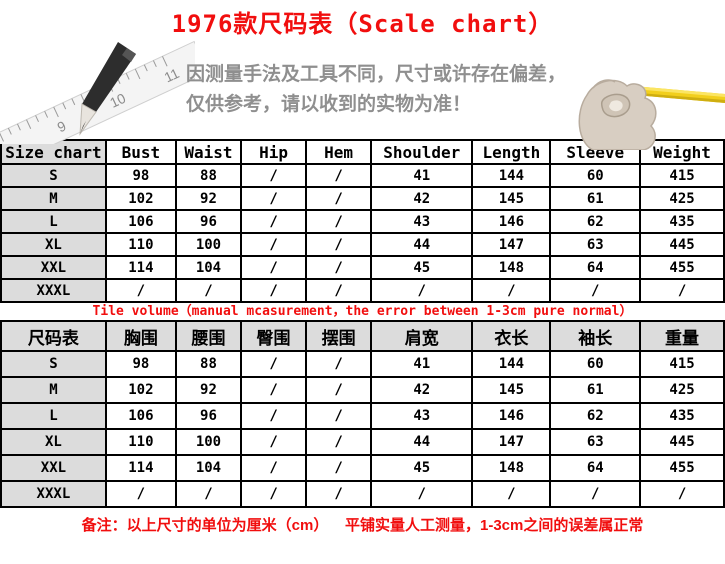  Describe the element at coordinates (53, 198) in the screenshot. I see `size-label-cell: M` at that location.